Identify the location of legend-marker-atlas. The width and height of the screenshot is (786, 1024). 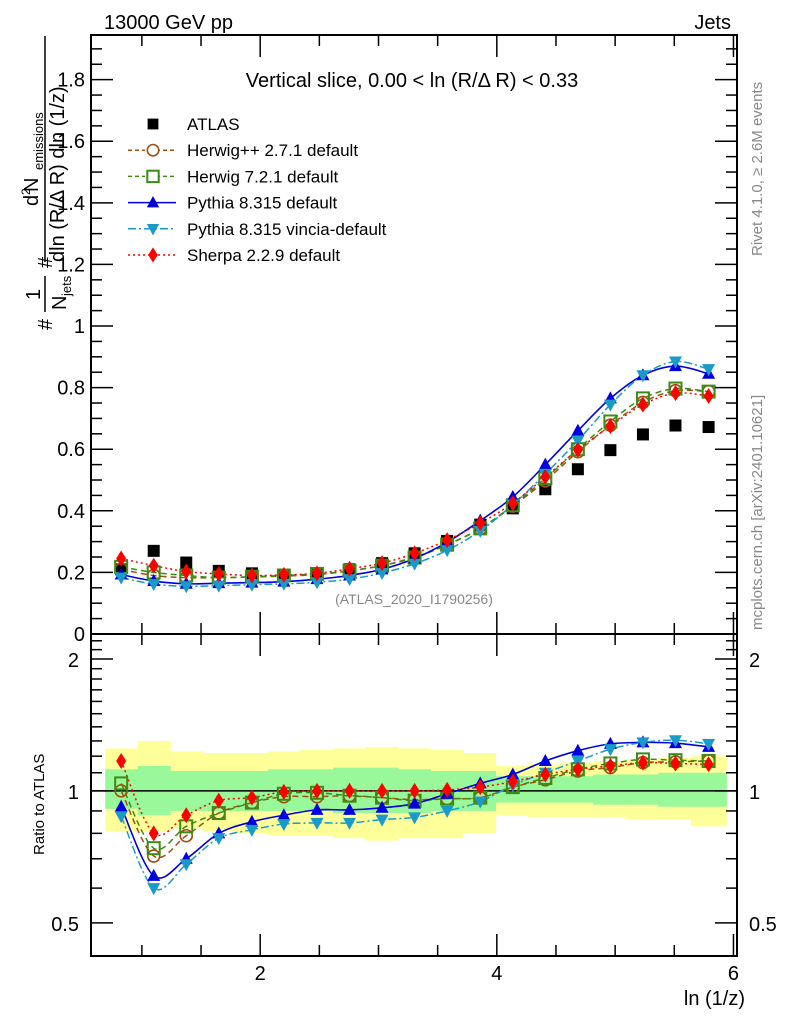
(153, 124).